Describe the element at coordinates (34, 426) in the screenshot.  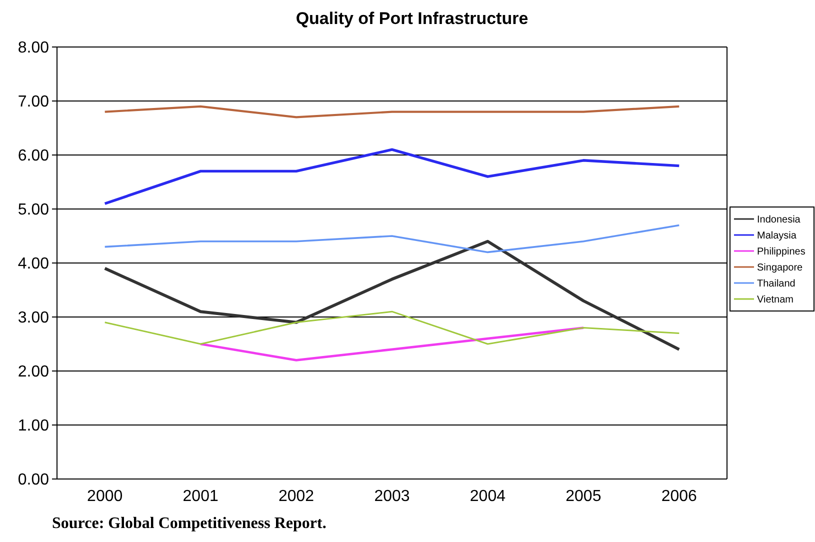
I see `y-tick-label: 1.00` at that location.